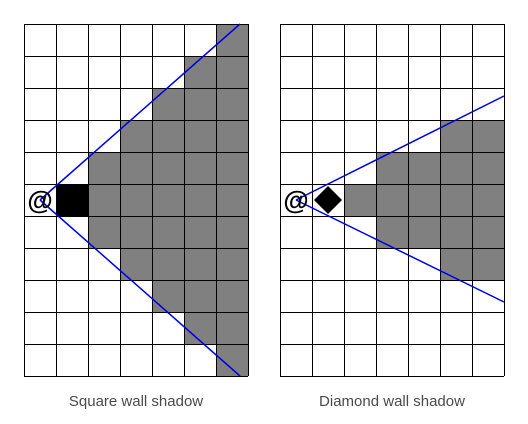 This screenshot has width=528, height=424. I want to click on square-wall-caption: Square wall shadow, so click(136, 401).